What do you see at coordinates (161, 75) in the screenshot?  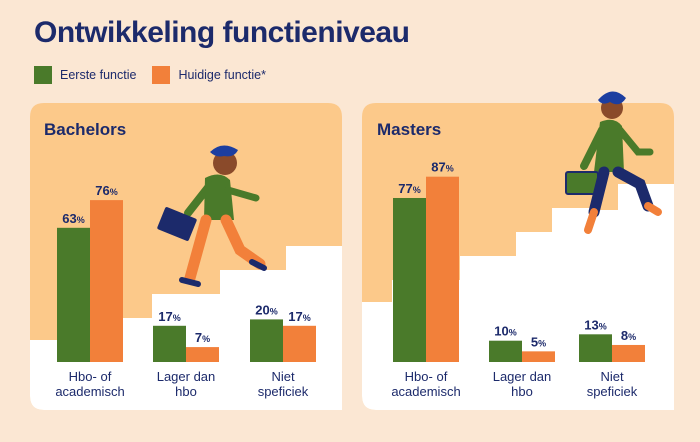 I see `legend-swatch-current` at bounding box center [161, 75].